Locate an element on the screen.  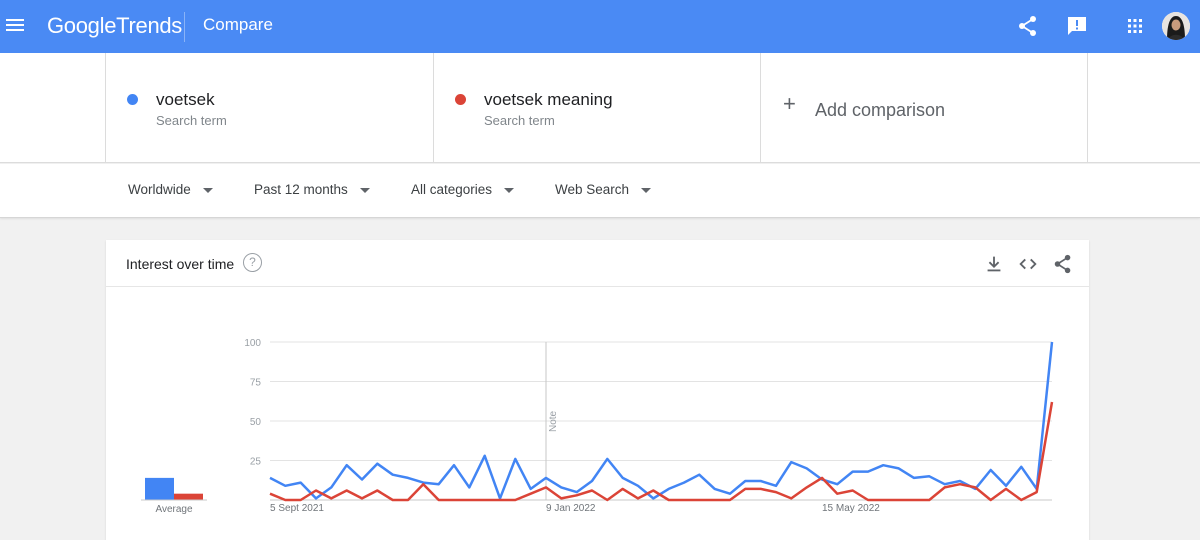
time-filter: Past 12 months is located at coordinates (312, 189).